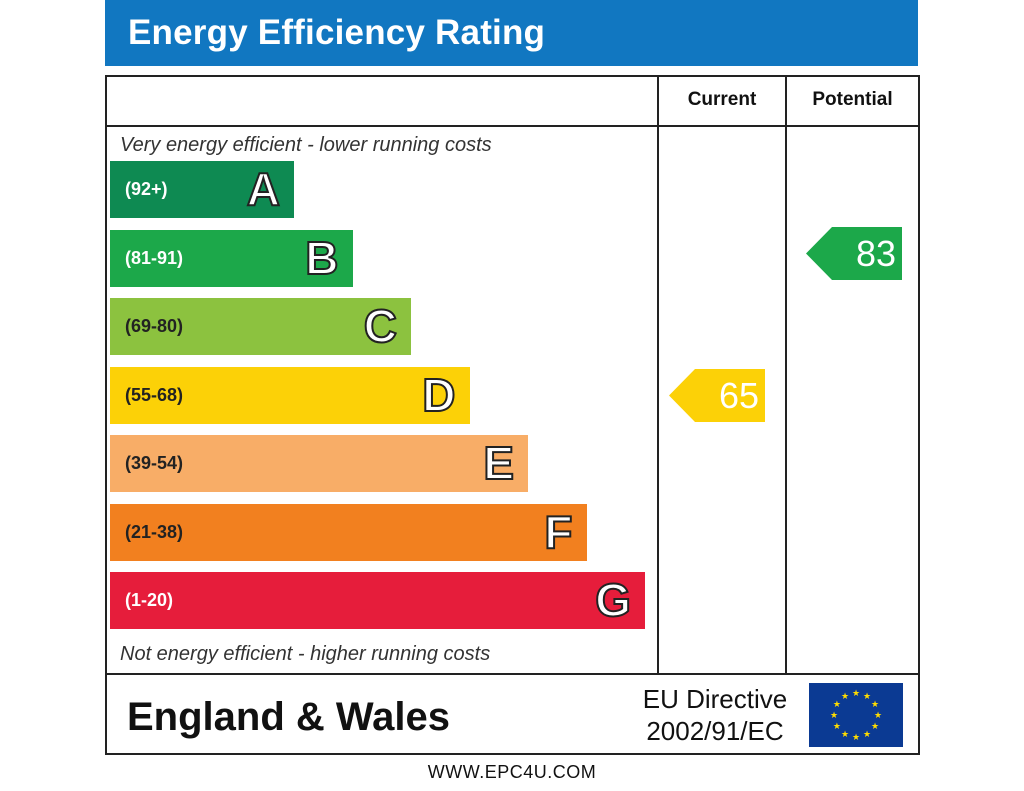 This screenshot has height=791, width=1024. I want to click on current-column-divider, so click(658, 375).